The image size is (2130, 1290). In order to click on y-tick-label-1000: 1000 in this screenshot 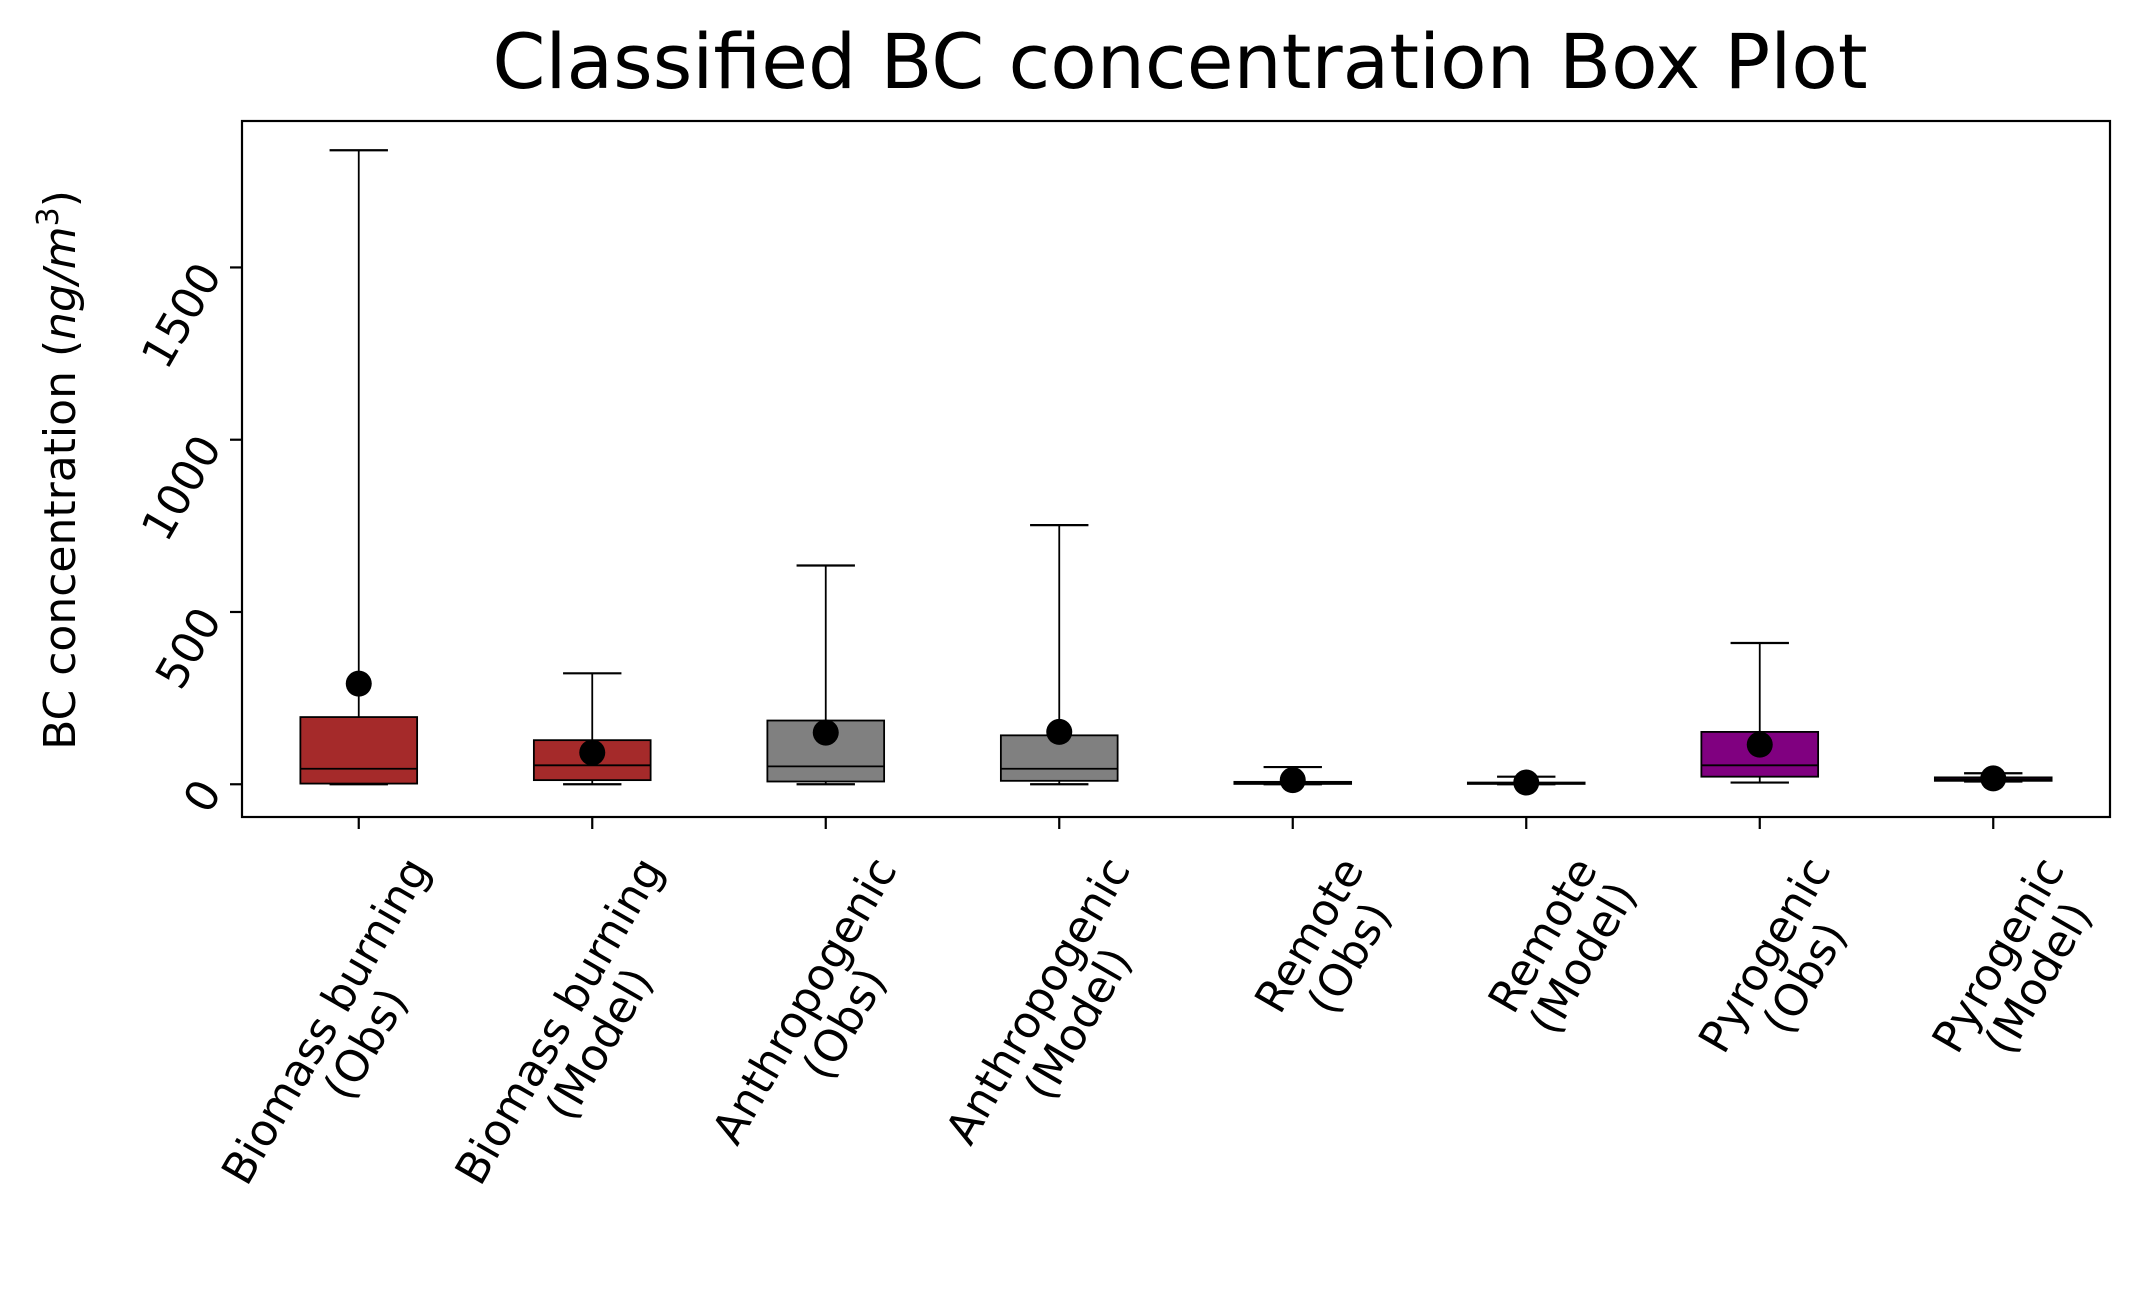, I will do `click(182, 488)`.